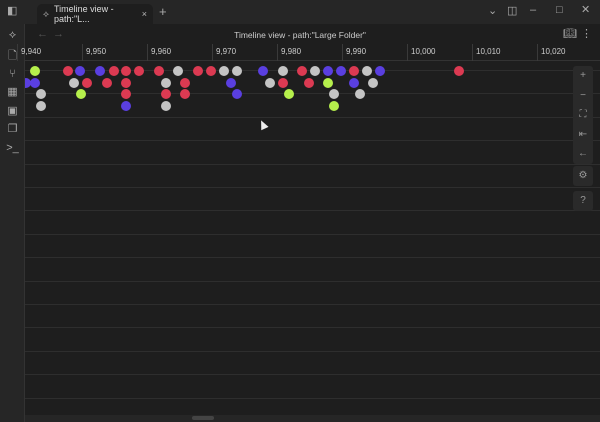 The width and height of the screenshot is (600, 422). What do you see at coordinates (163, 11) in the screenshot?
I see `new-tab-button: +` at bounding box center [163, 11].